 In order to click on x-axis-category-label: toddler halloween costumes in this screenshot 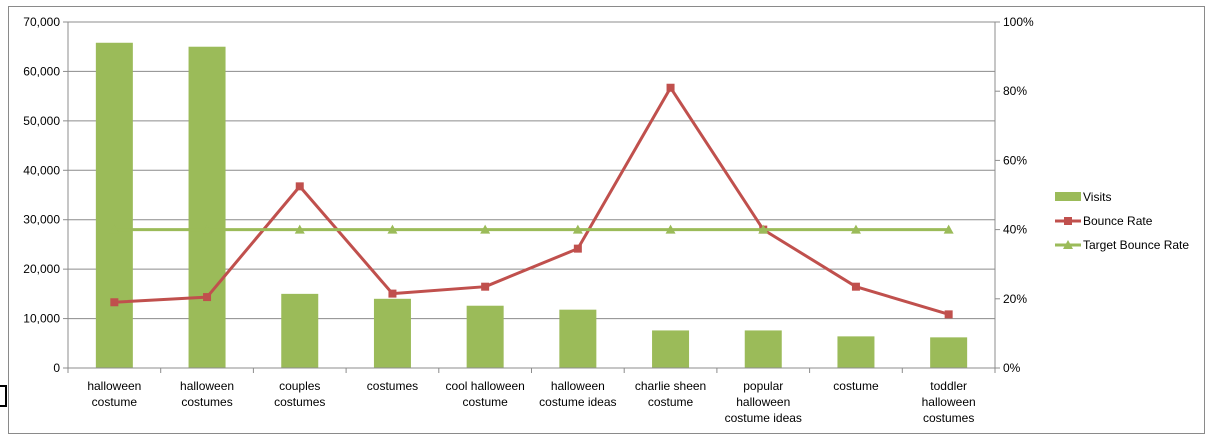, I will do `click(949, 402)`.